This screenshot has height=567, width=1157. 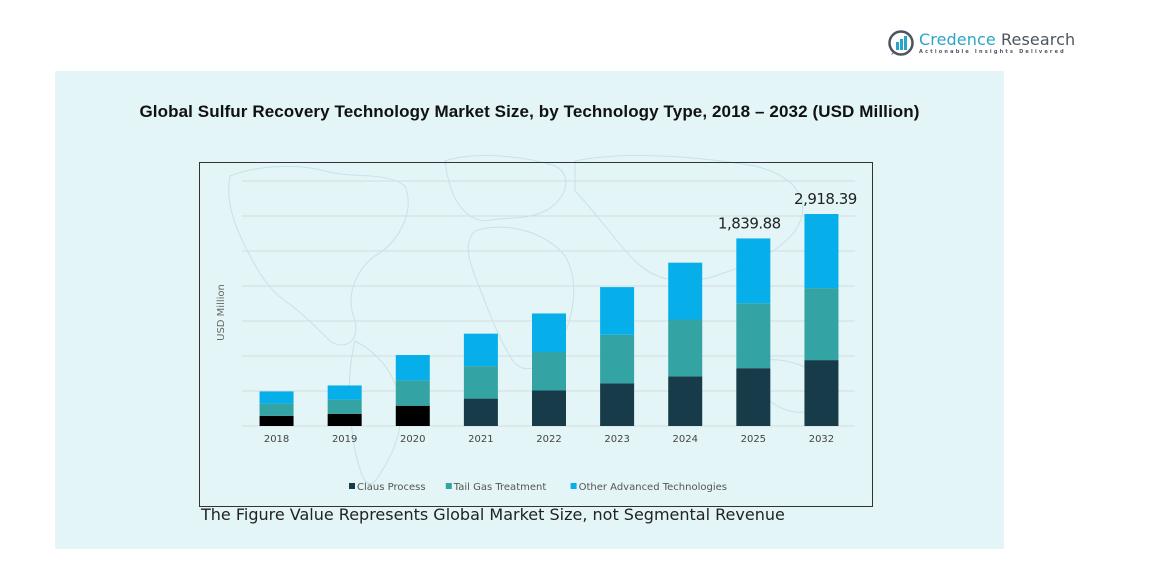 I want to click on data-label-total: 2,918.39, so click(x=825, y=199).